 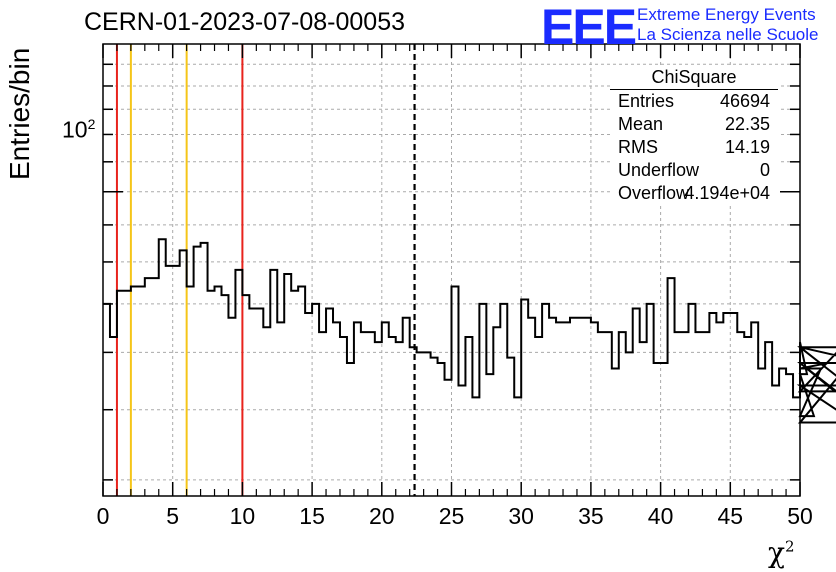 What do you see at coordinates (728, 34) in the screenshot?
I see `logo-tagline-2: La Scienza nelle Scuole` at bounding box center [728, 34].